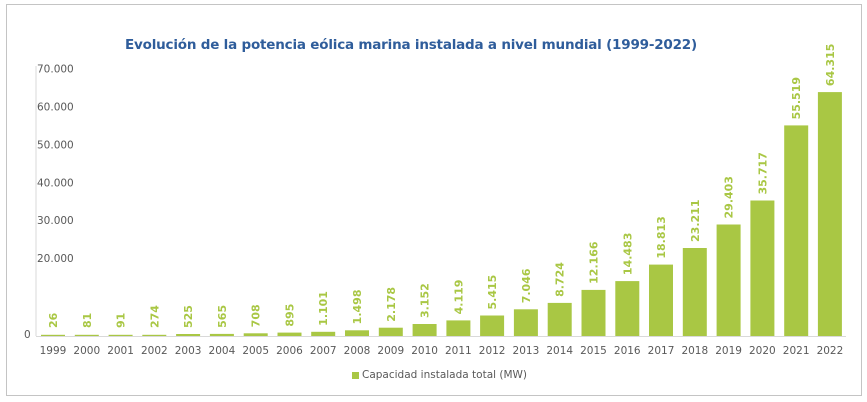 Image resolution: width=867 pixels, height=402 pixels. Describe the element at coordinates (154, 351) in the screenshot. I see `x-tick-label-2002: 2002` at that location.